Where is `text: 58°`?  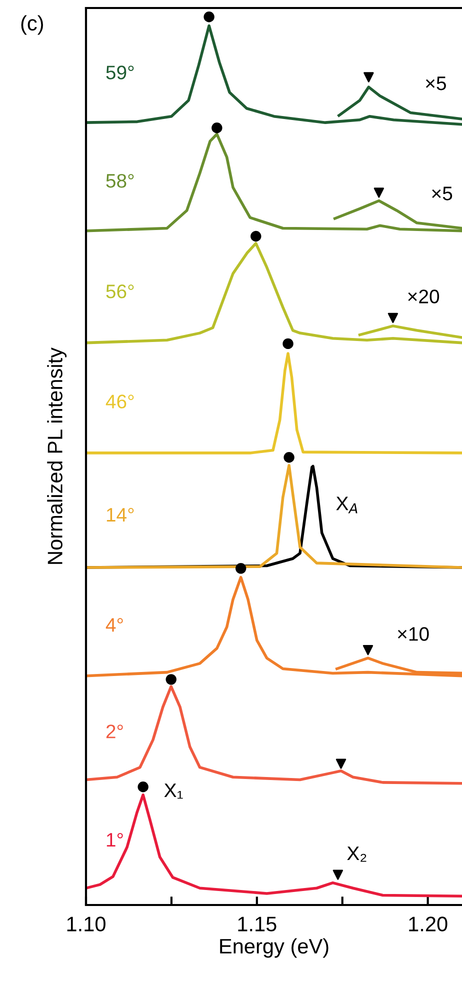 text: 58° is located at coordinates (120, 181).